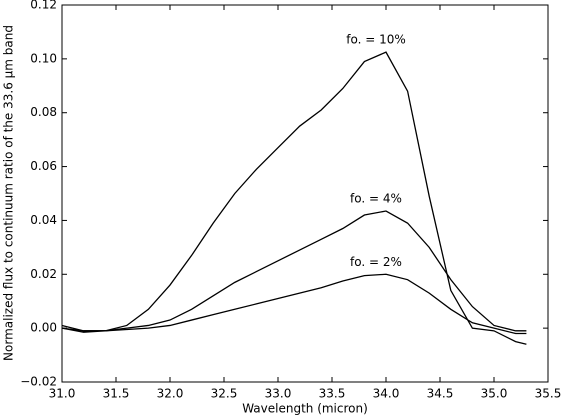 This screenshot has width=566, height=416. I want to click on series-line, so click(294, 304).